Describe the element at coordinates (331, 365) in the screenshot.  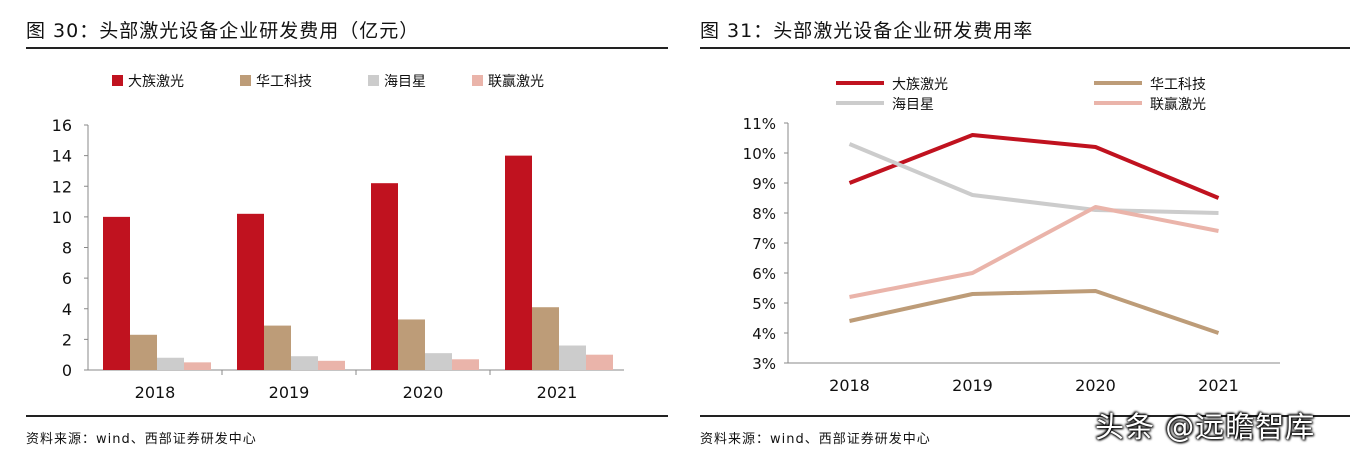
I see `bar-series-4-2019` at that location.